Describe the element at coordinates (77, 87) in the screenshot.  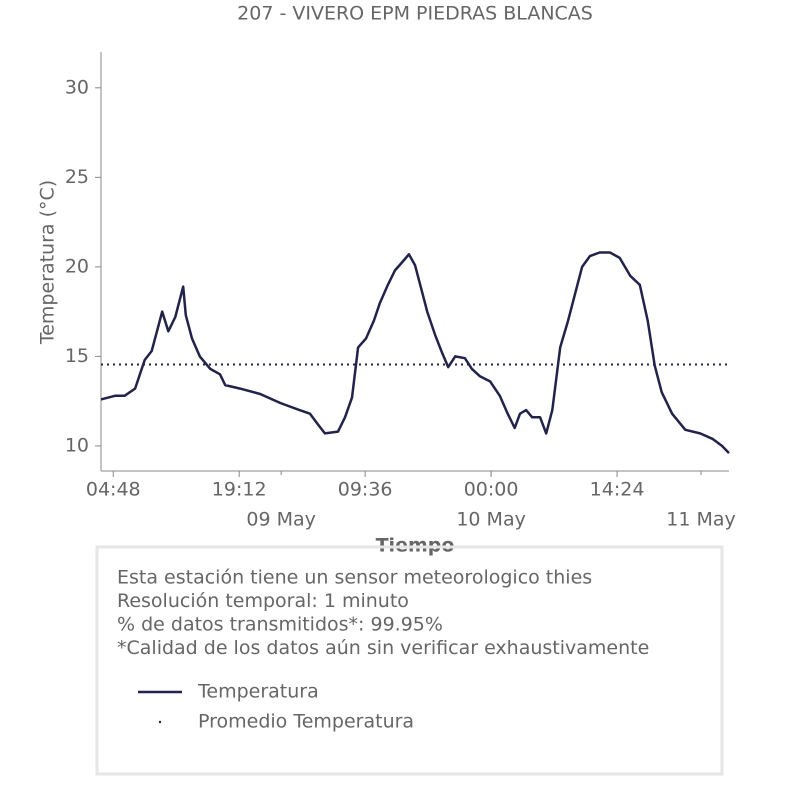
I see `y-tick-label: 30` at that location.